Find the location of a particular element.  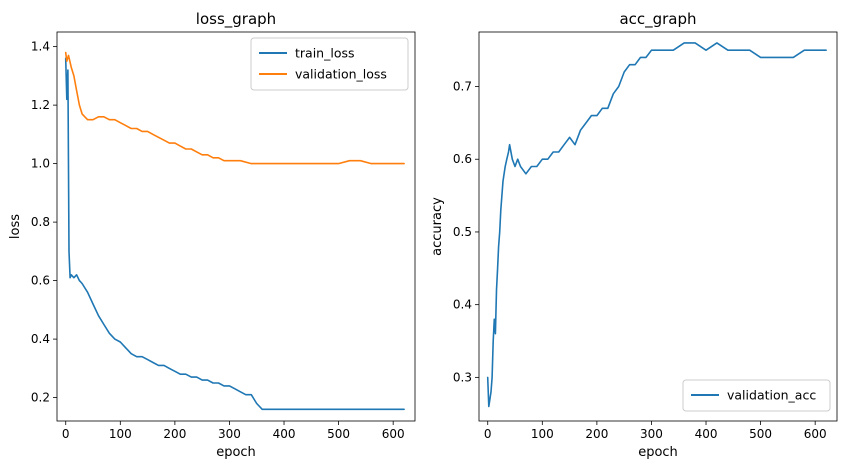

y-tick-label: 0.2 is located at coordinates (40, 398).